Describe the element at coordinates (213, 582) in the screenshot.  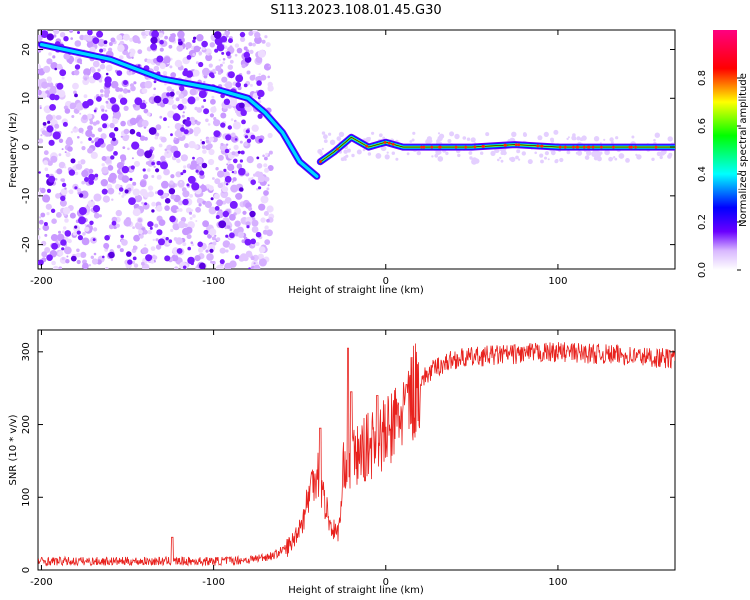
I see `x-tick-label: -100` at that location.